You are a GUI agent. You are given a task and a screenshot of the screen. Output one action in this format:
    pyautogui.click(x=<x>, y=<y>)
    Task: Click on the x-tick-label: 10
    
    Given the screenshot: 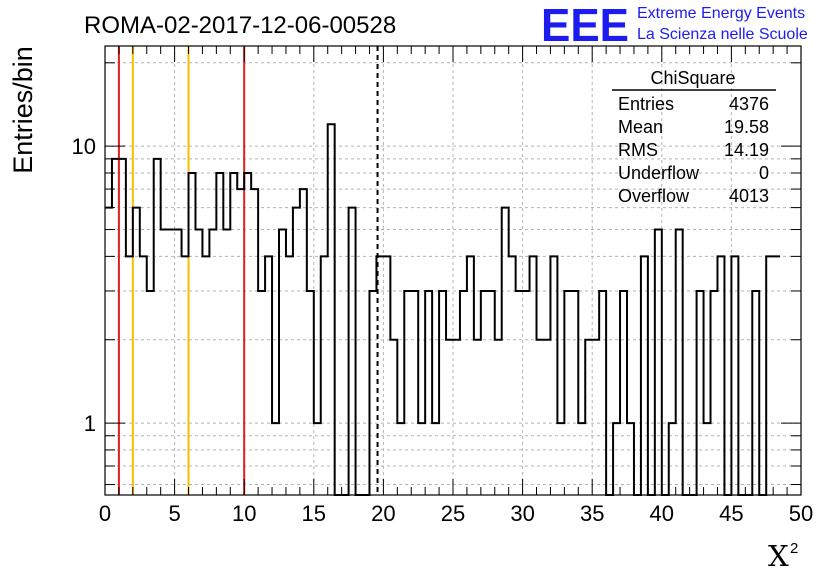 What is the action you would take?
    pyautogui.click(x=244, y=513)
    